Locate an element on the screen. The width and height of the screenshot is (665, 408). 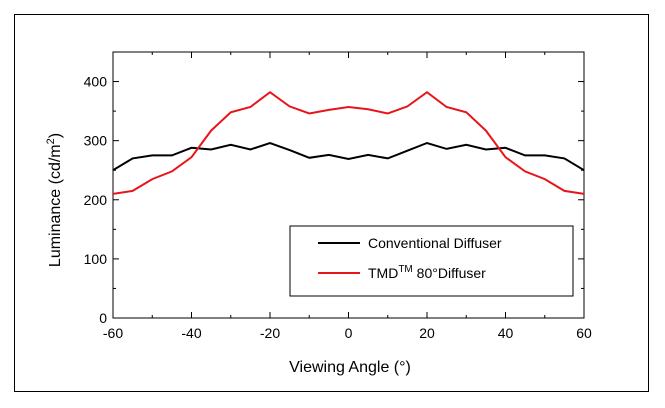
x-tick-label: -20 is located at coordinates (270, 333).